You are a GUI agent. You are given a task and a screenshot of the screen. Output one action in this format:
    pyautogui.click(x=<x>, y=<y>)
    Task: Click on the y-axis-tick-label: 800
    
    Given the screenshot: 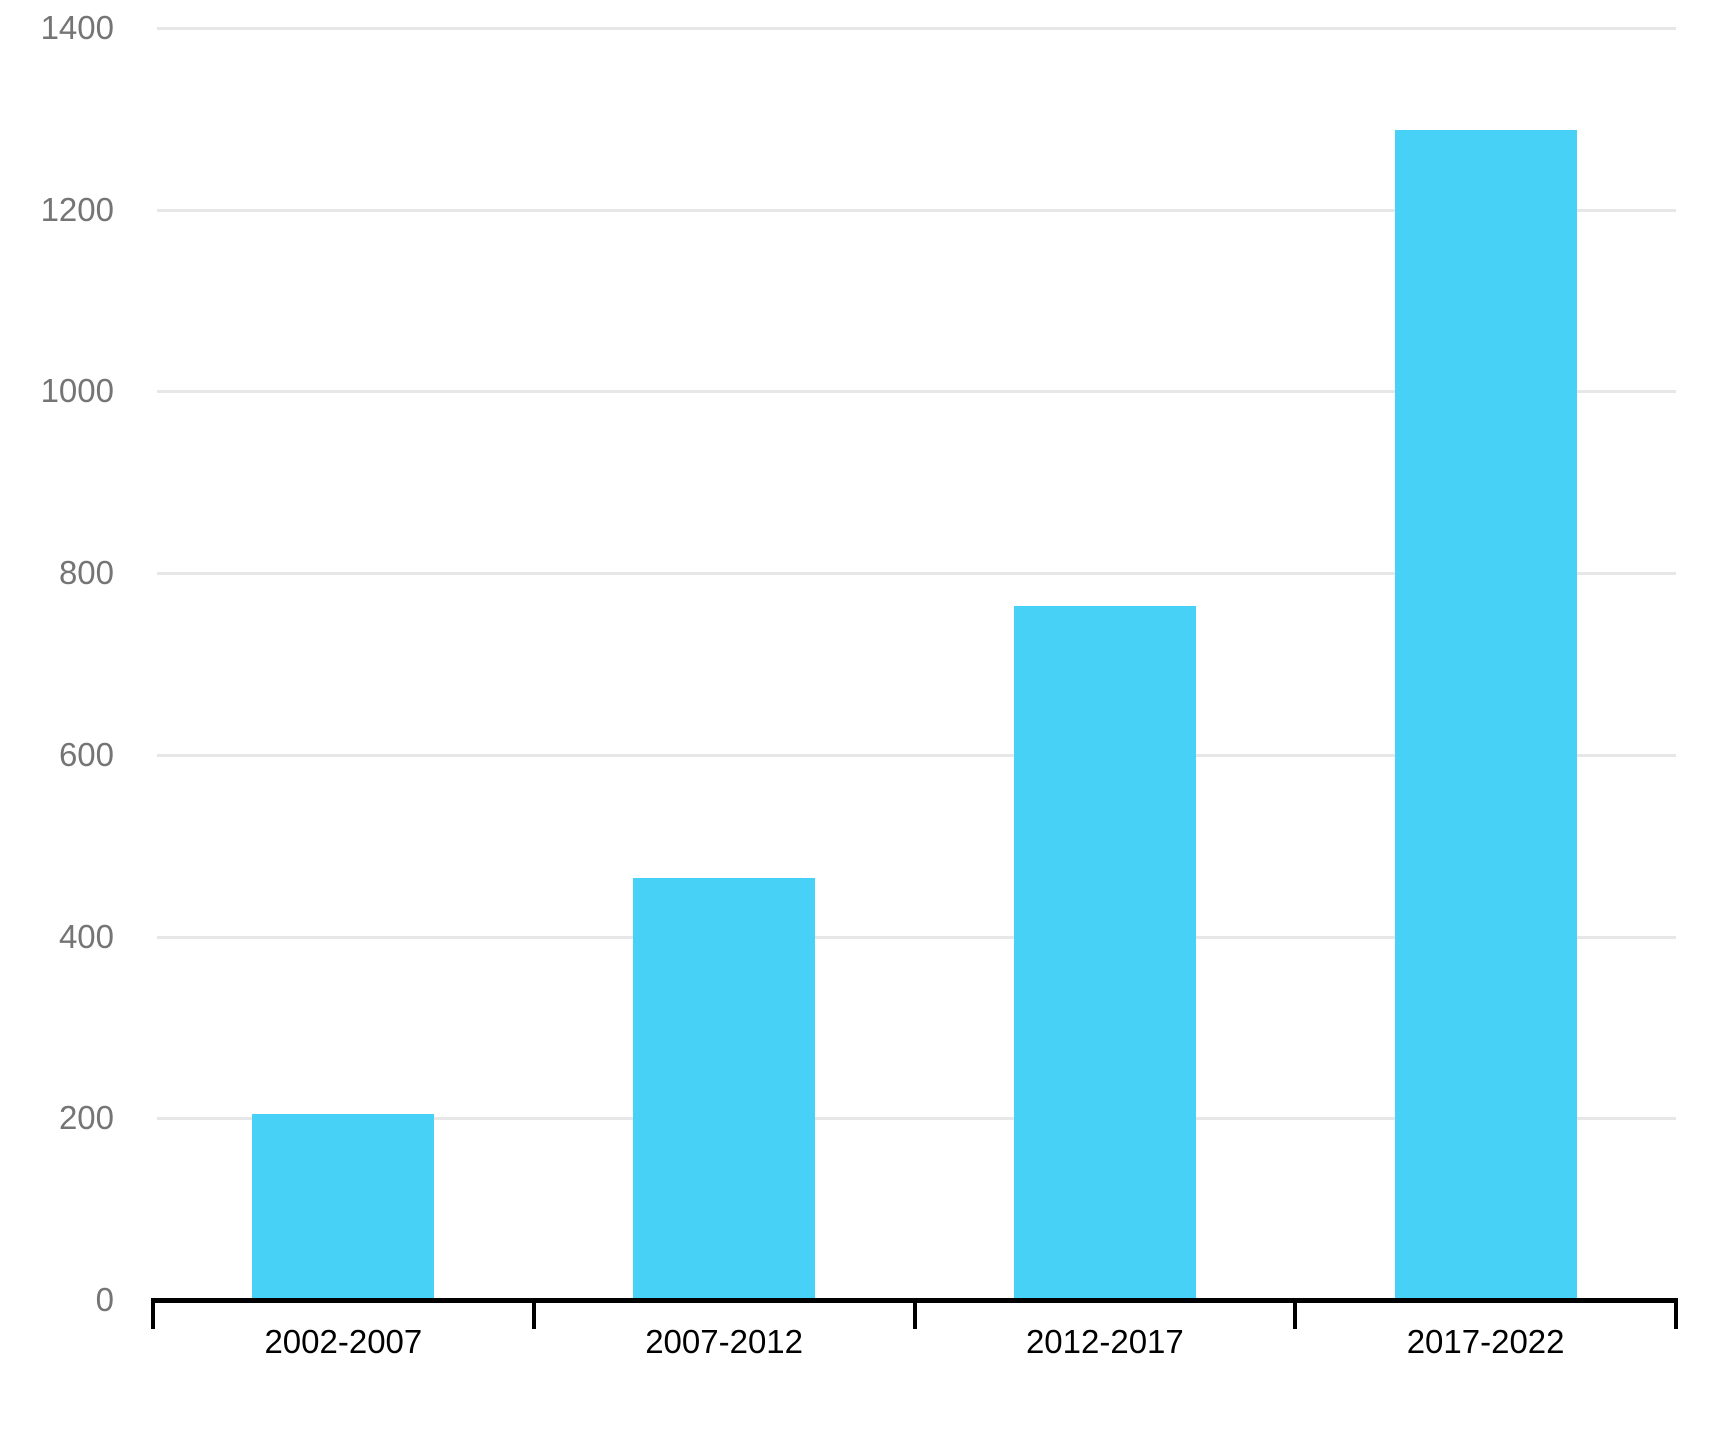 What is the action you would take?
    pyautogui.click(x=86, y=573)
    